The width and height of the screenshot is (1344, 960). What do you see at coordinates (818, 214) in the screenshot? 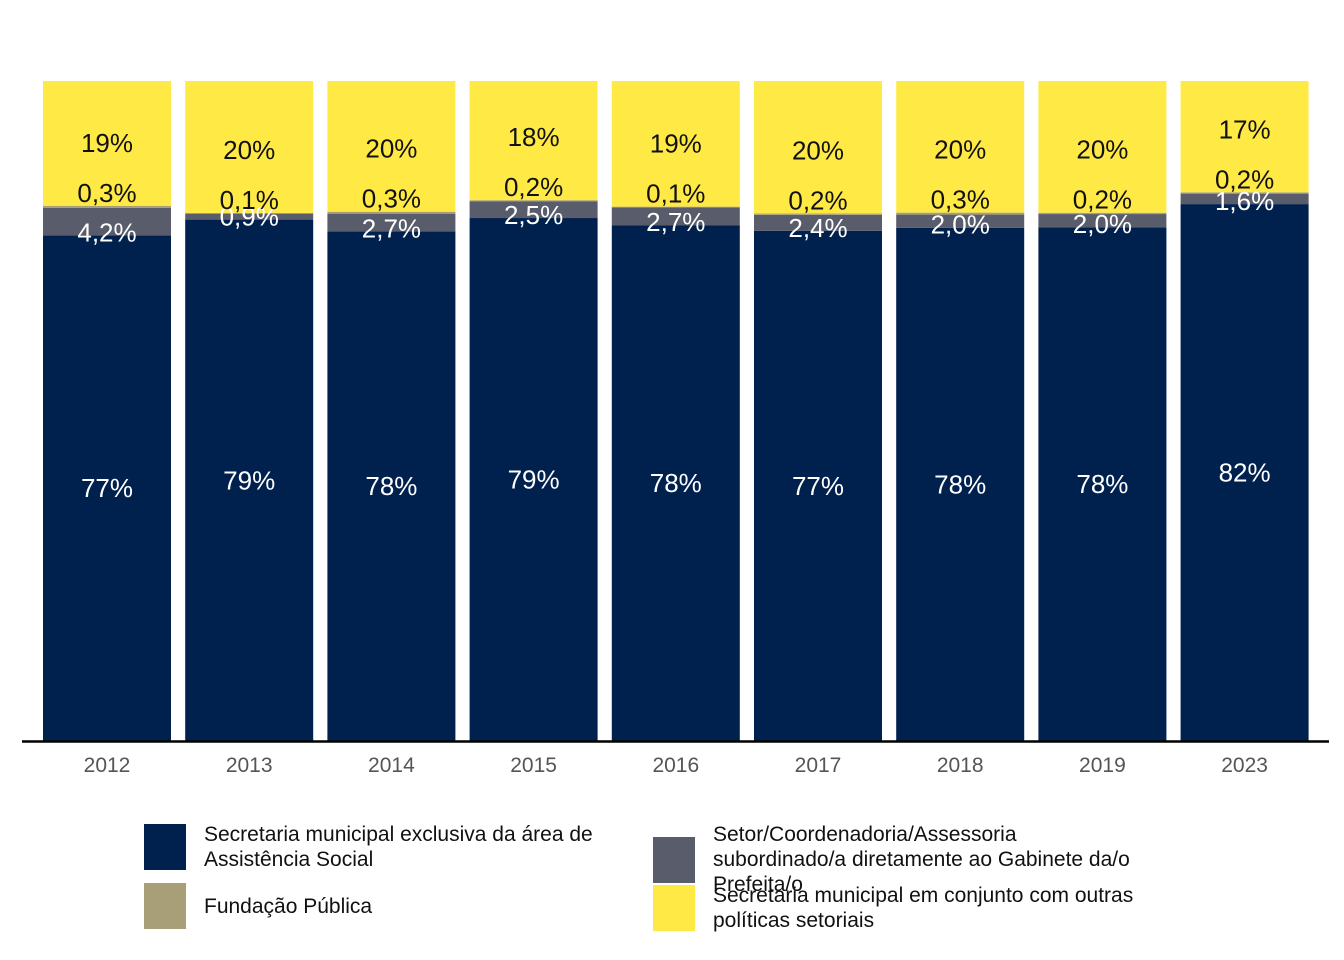
I see `bar-segment-2017-s2` at bounding box center [818, 214].